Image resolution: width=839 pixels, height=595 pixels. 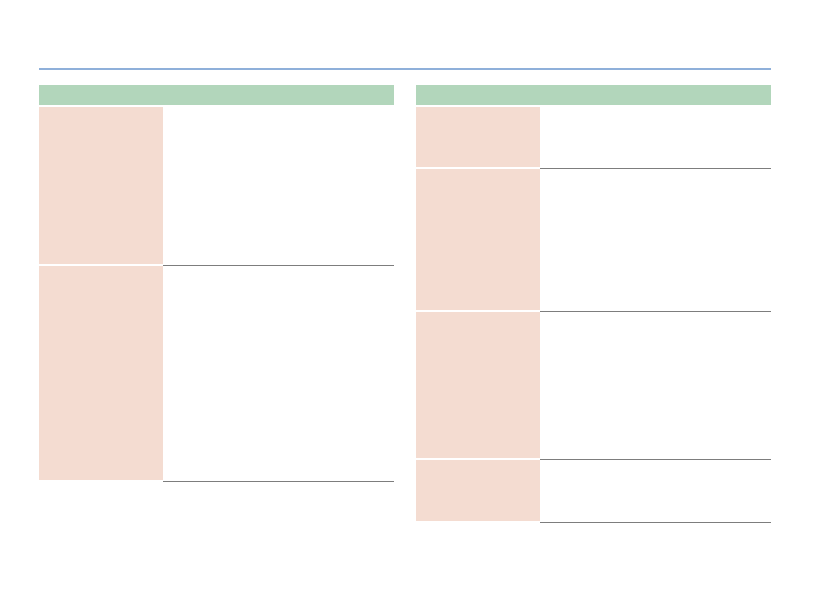 I want to click on left-table-header, so click(x=216, y=95).